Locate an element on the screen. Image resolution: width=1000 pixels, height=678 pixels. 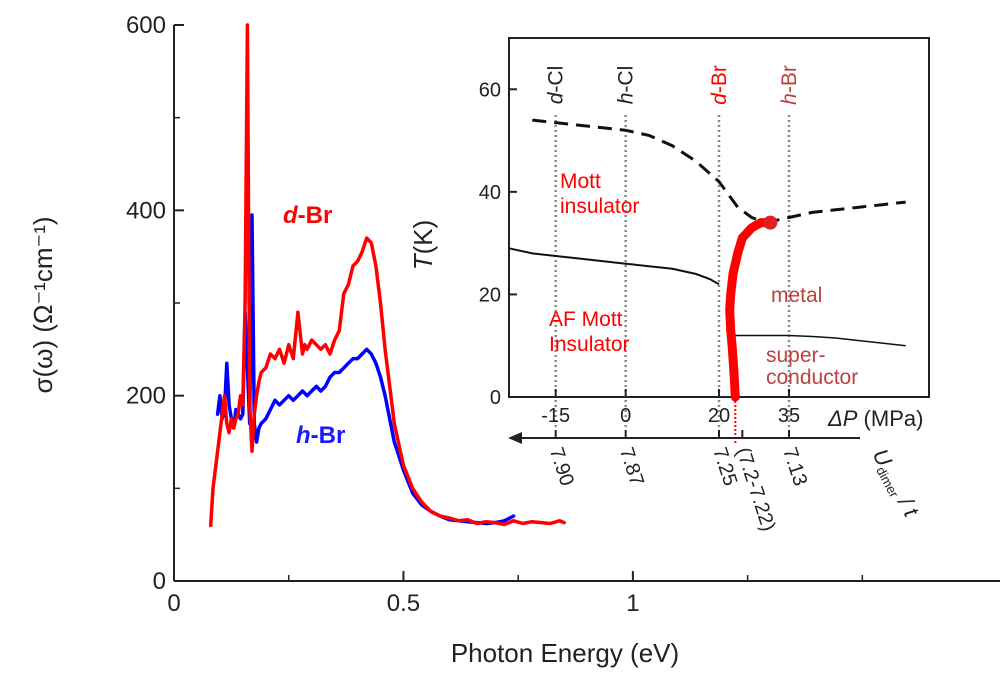
sample-label-h-br-suffix: -Br is located at coordinates (789, 79).